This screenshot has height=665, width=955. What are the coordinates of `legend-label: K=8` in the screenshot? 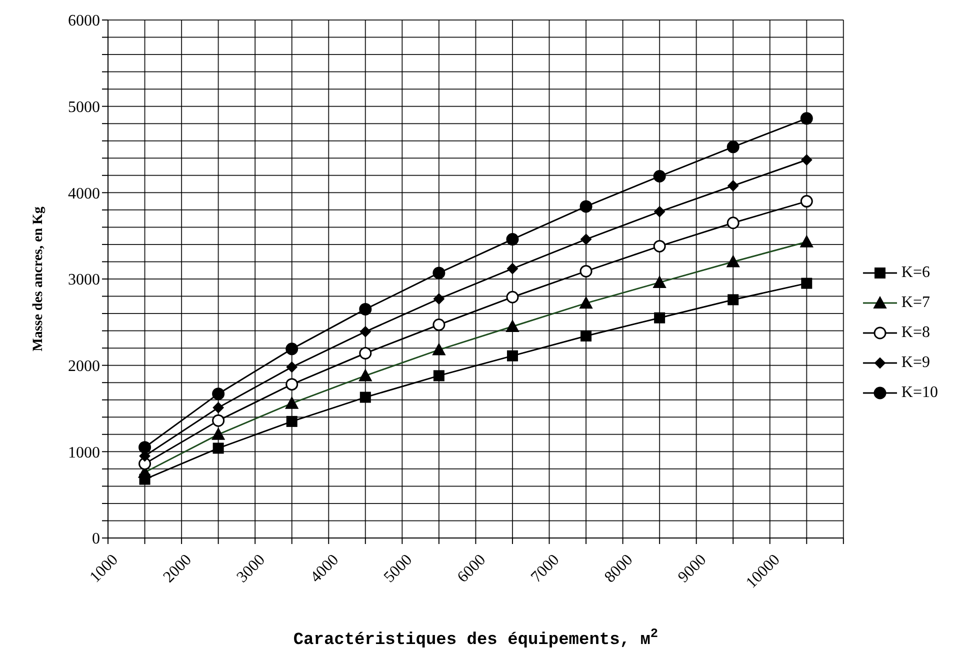 It's located at (915, 333).